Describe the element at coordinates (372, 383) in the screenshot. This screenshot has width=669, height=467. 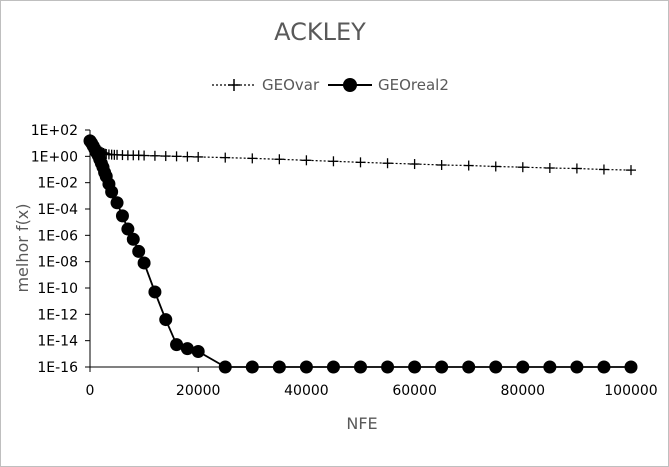
I see `x-tick-labels: 0 20000 40000 60000 80000 100000` at that location.